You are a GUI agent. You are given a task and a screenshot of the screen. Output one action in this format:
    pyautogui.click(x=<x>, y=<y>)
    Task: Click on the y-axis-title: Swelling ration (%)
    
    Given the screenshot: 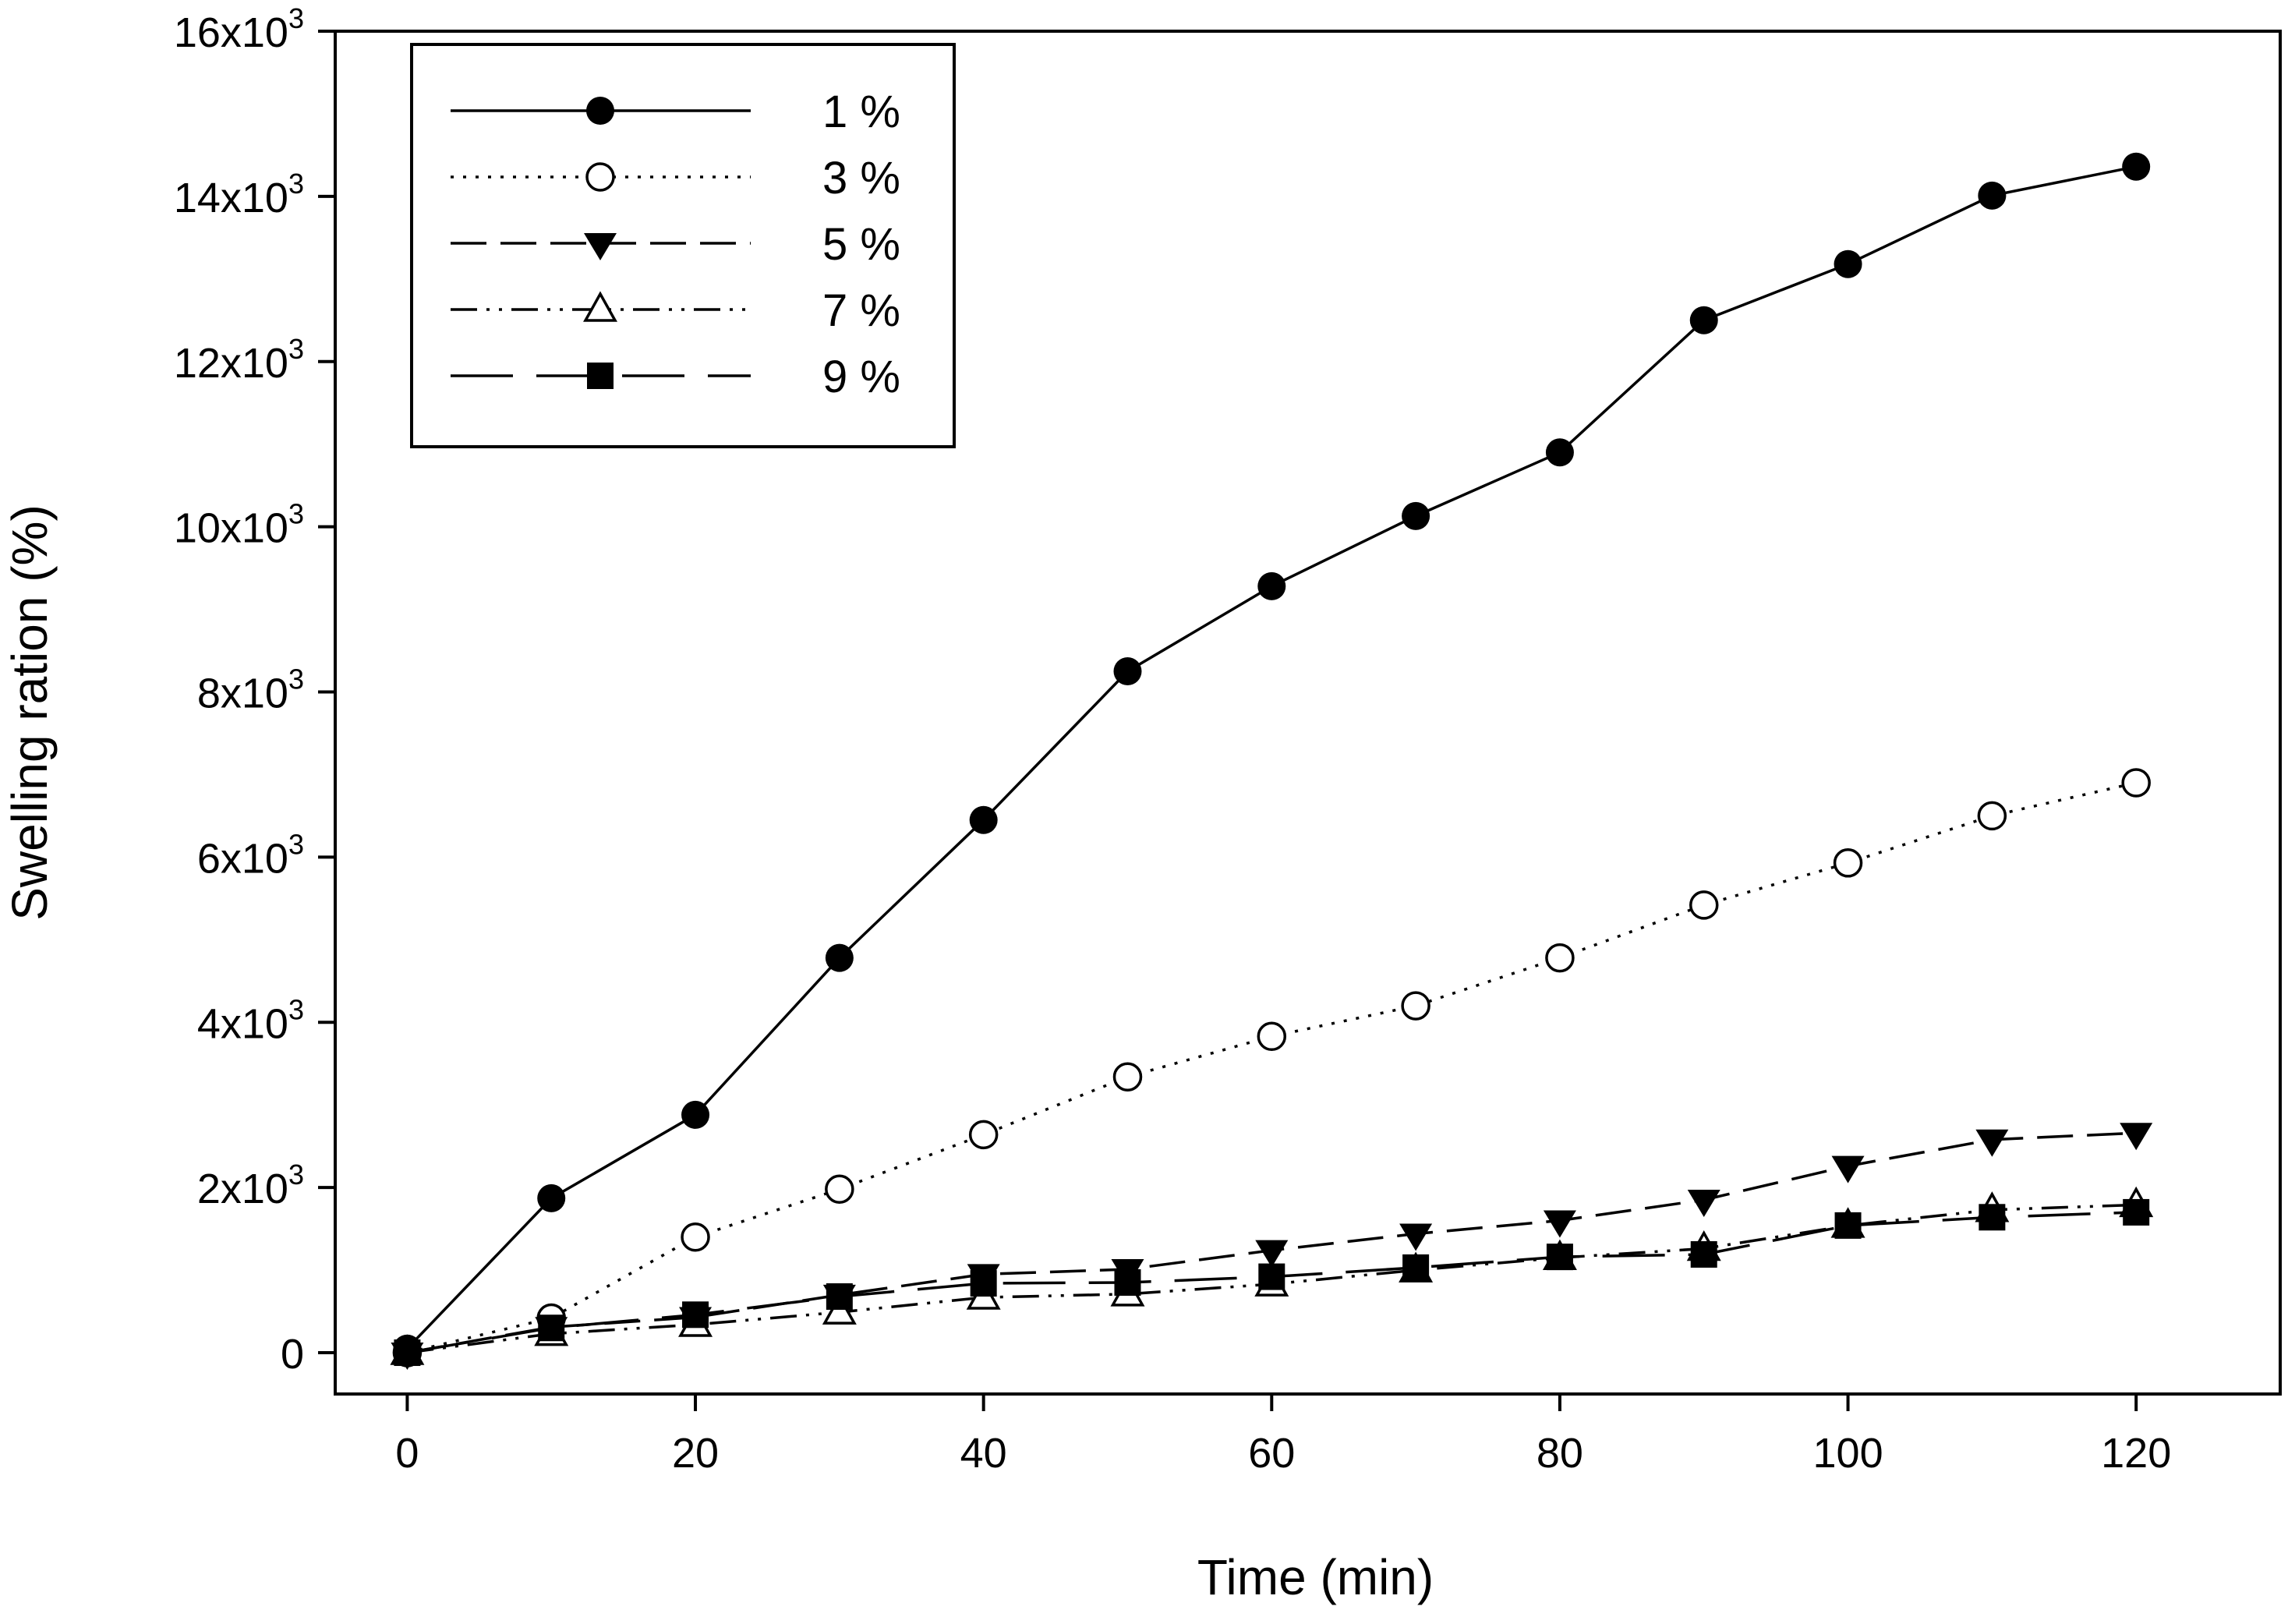 What is the action you would take?
    pyautogui.click(x=30, y=712)
    